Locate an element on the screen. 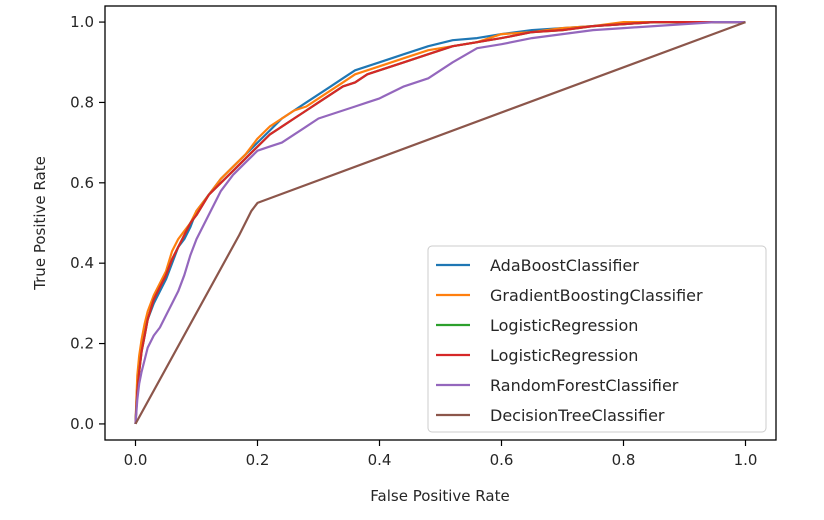 Image resolution: width=824 pixels, height=520 pixels. x-tick-label: 0.4 is located at coordinates (380, 460).